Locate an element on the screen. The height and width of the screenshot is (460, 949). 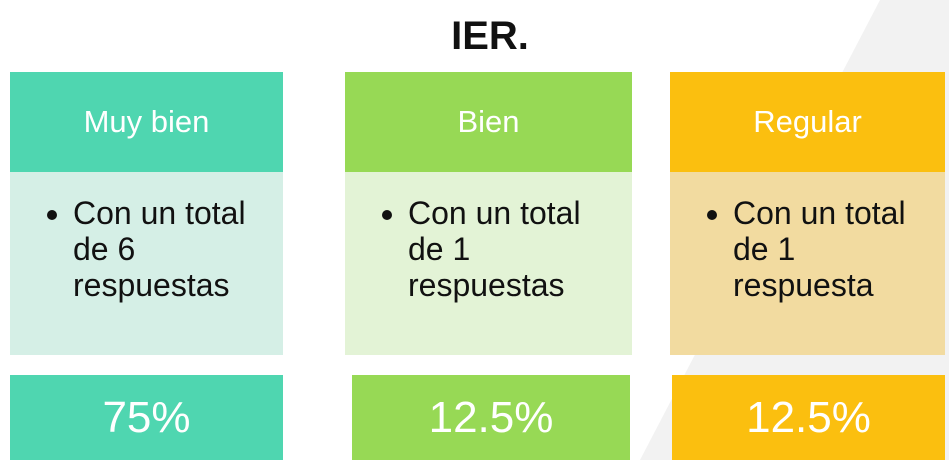
bullet-text: Con un total de 1 respuesta is located at coordinates (834, 249).